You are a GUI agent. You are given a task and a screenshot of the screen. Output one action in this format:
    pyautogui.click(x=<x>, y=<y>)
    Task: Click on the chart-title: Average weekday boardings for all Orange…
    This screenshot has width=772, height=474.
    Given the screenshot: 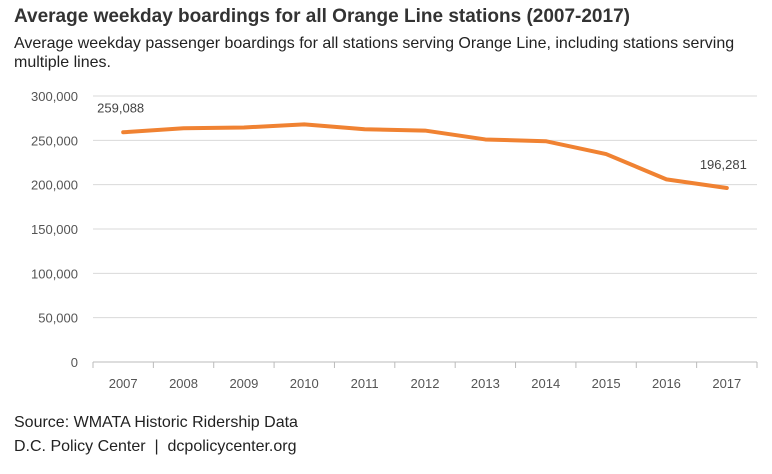 What is the action you would take?
    pyautogui.click(x=322, y=16)
    